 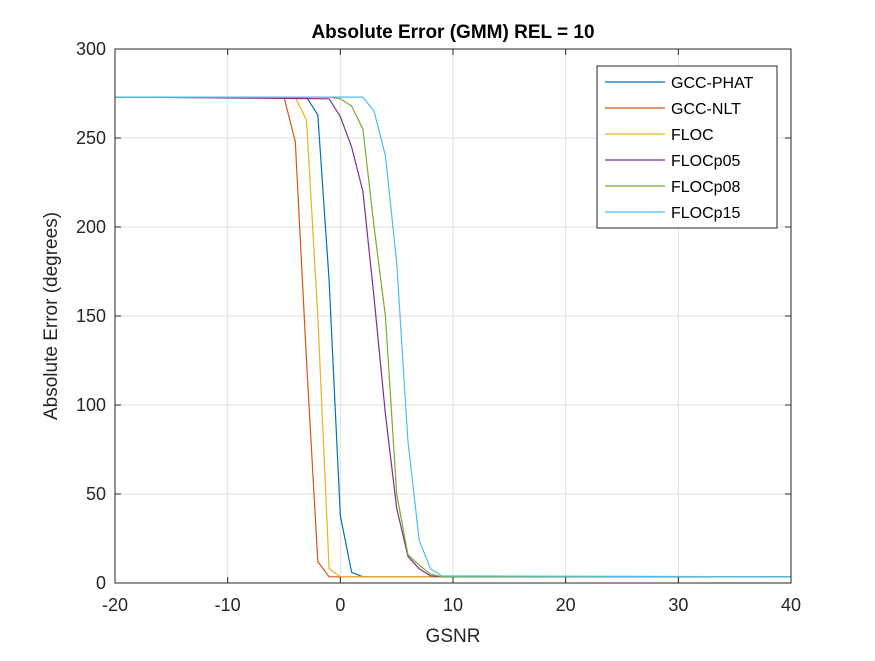 I want to click on x-tick-label: -10, so click(x=228, y=605).